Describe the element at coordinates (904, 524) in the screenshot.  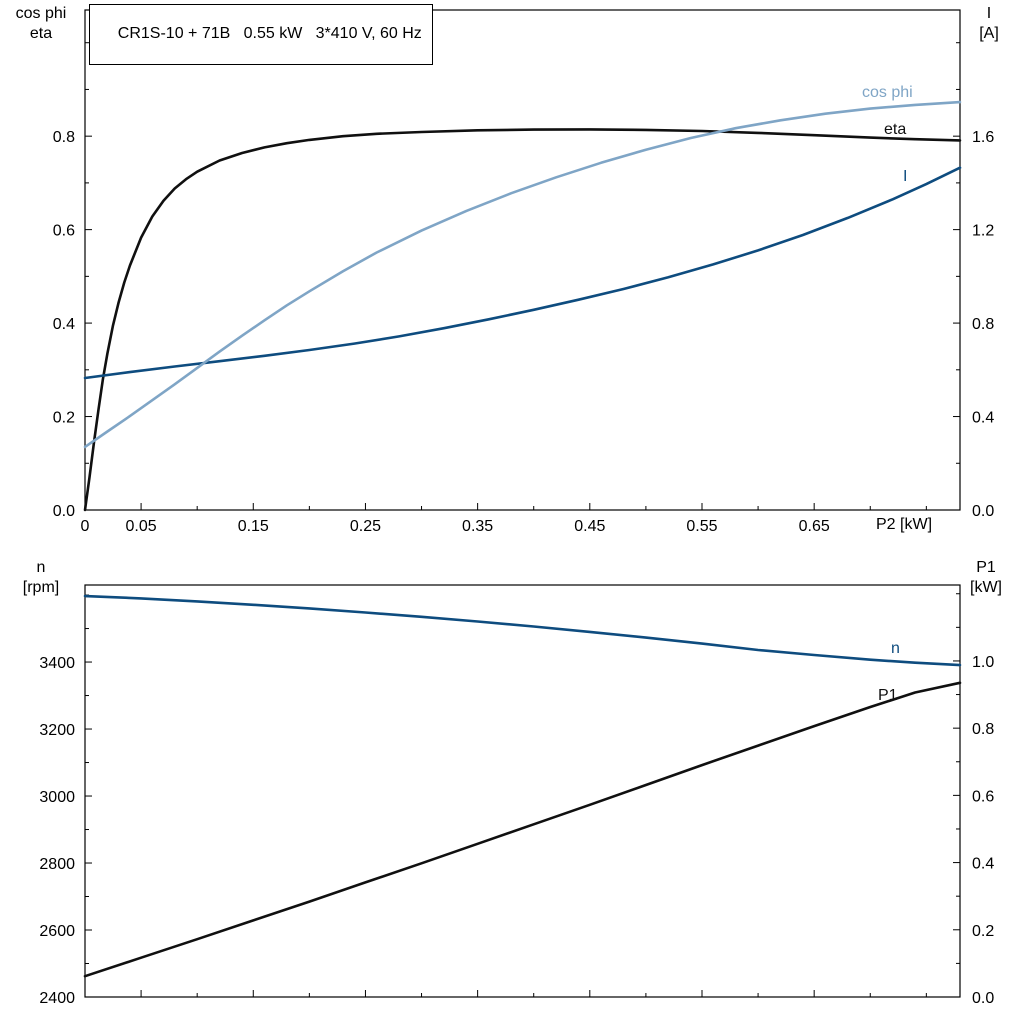
I see `x-axis-title: P2 [kW]` at that location.